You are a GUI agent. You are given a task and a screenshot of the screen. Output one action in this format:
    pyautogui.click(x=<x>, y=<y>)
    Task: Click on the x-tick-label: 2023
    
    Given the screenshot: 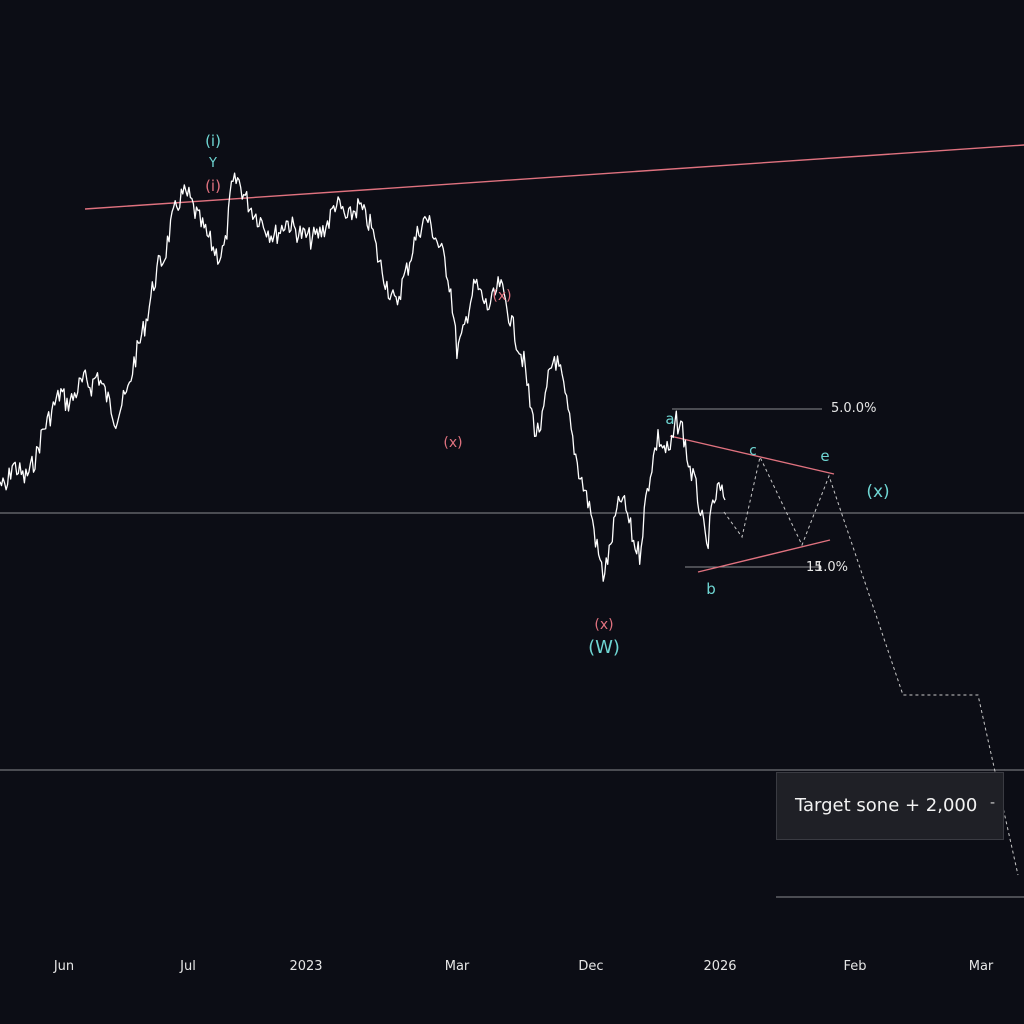 What is the action you would take?
    pyautogui.click(x=305, y=966)
    